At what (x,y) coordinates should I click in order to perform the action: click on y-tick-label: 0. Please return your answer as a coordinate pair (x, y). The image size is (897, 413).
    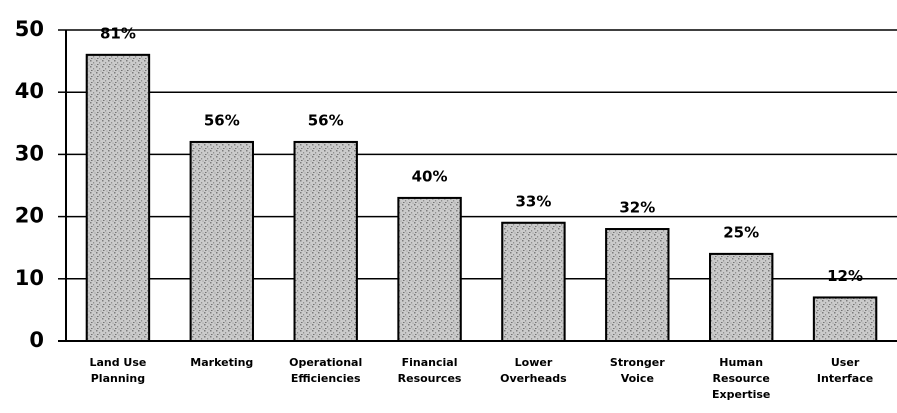
    Looking at the image, I should click on (36, 340).